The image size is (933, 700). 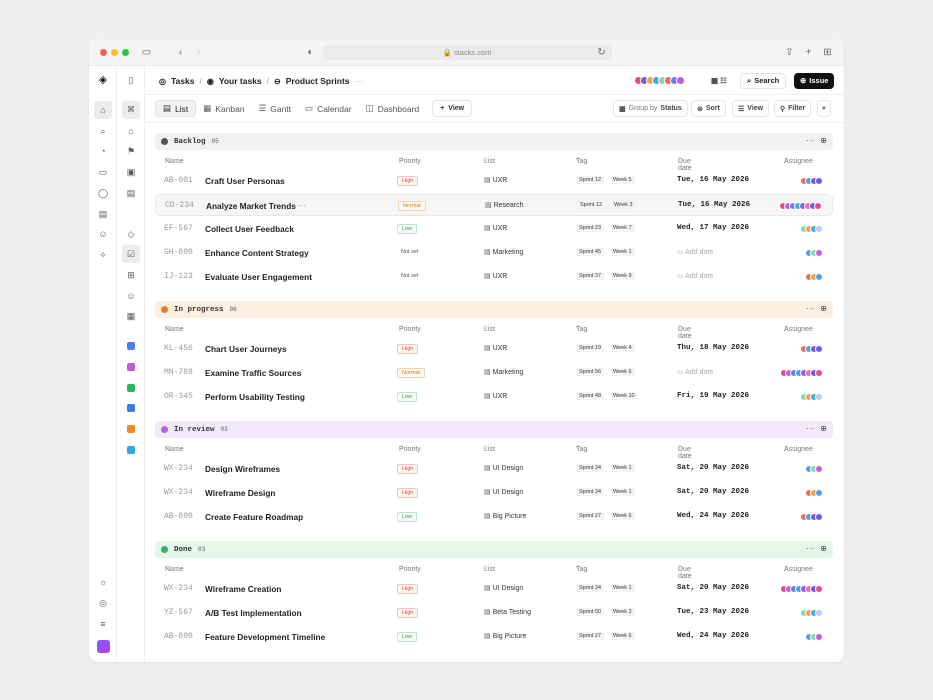 I want to click on priority-badge: Not set, so click(x=410, y=276).